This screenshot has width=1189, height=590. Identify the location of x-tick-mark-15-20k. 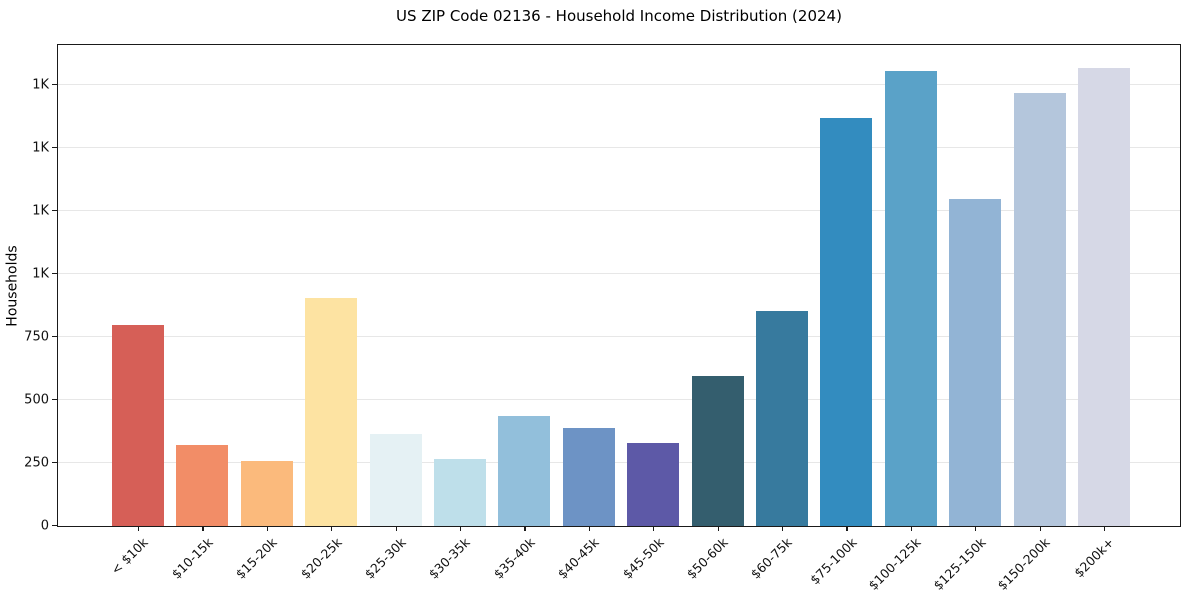
(267, 528).